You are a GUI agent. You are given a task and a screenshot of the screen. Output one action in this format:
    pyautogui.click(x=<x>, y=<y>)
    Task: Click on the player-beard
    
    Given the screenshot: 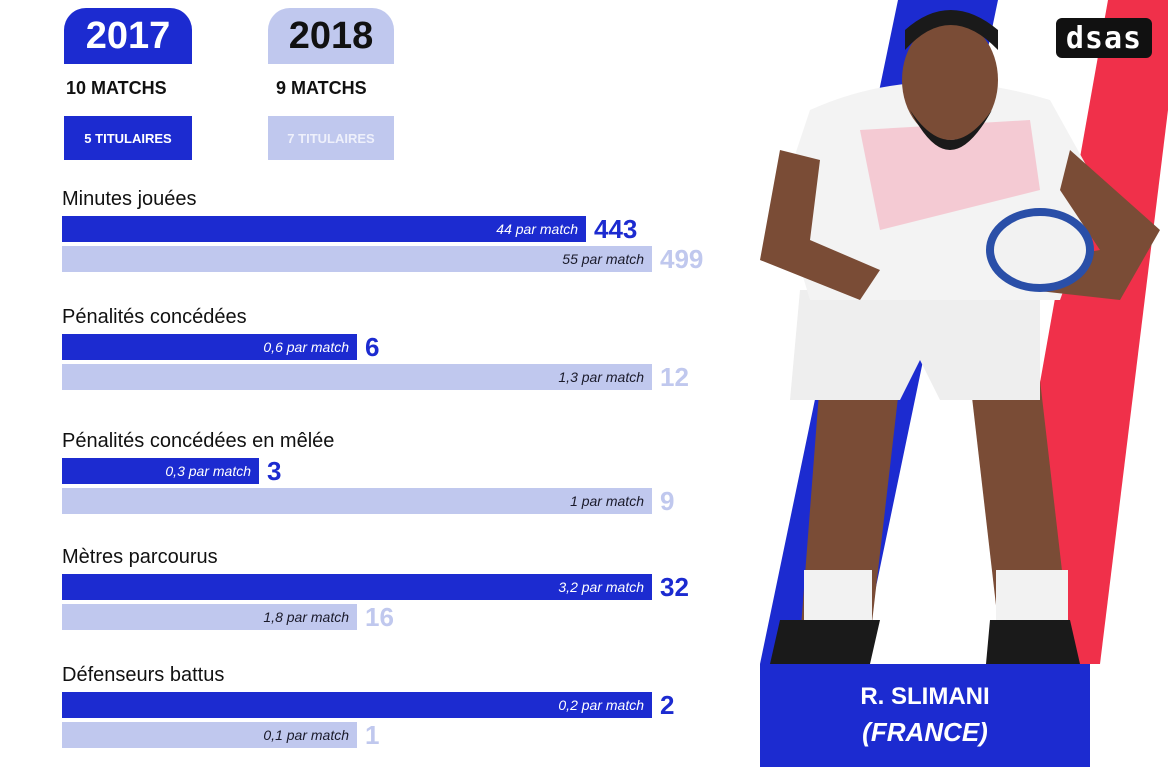 What is the action you would take?
    pyautogui.click(x=951, y=130)
    